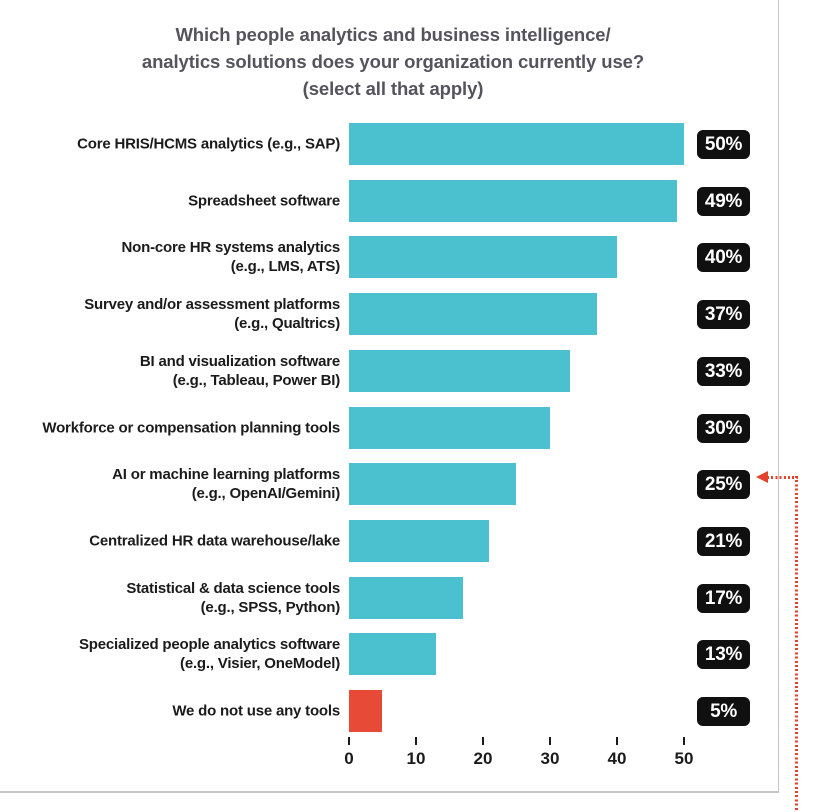 The height and width of the screenshot is (812, 830). I want to click on value-badge: 50%, so click(723, 144).